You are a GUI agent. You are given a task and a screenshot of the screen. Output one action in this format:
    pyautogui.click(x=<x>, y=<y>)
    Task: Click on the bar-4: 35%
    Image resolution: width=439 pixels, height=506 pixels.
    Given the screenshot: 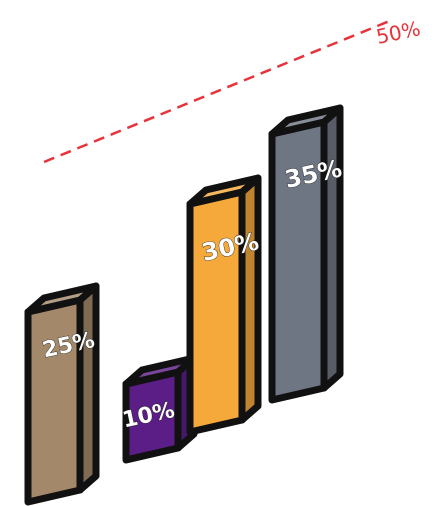 What is the action you would take?
    pyautogui.click(x=306, y=254)
    